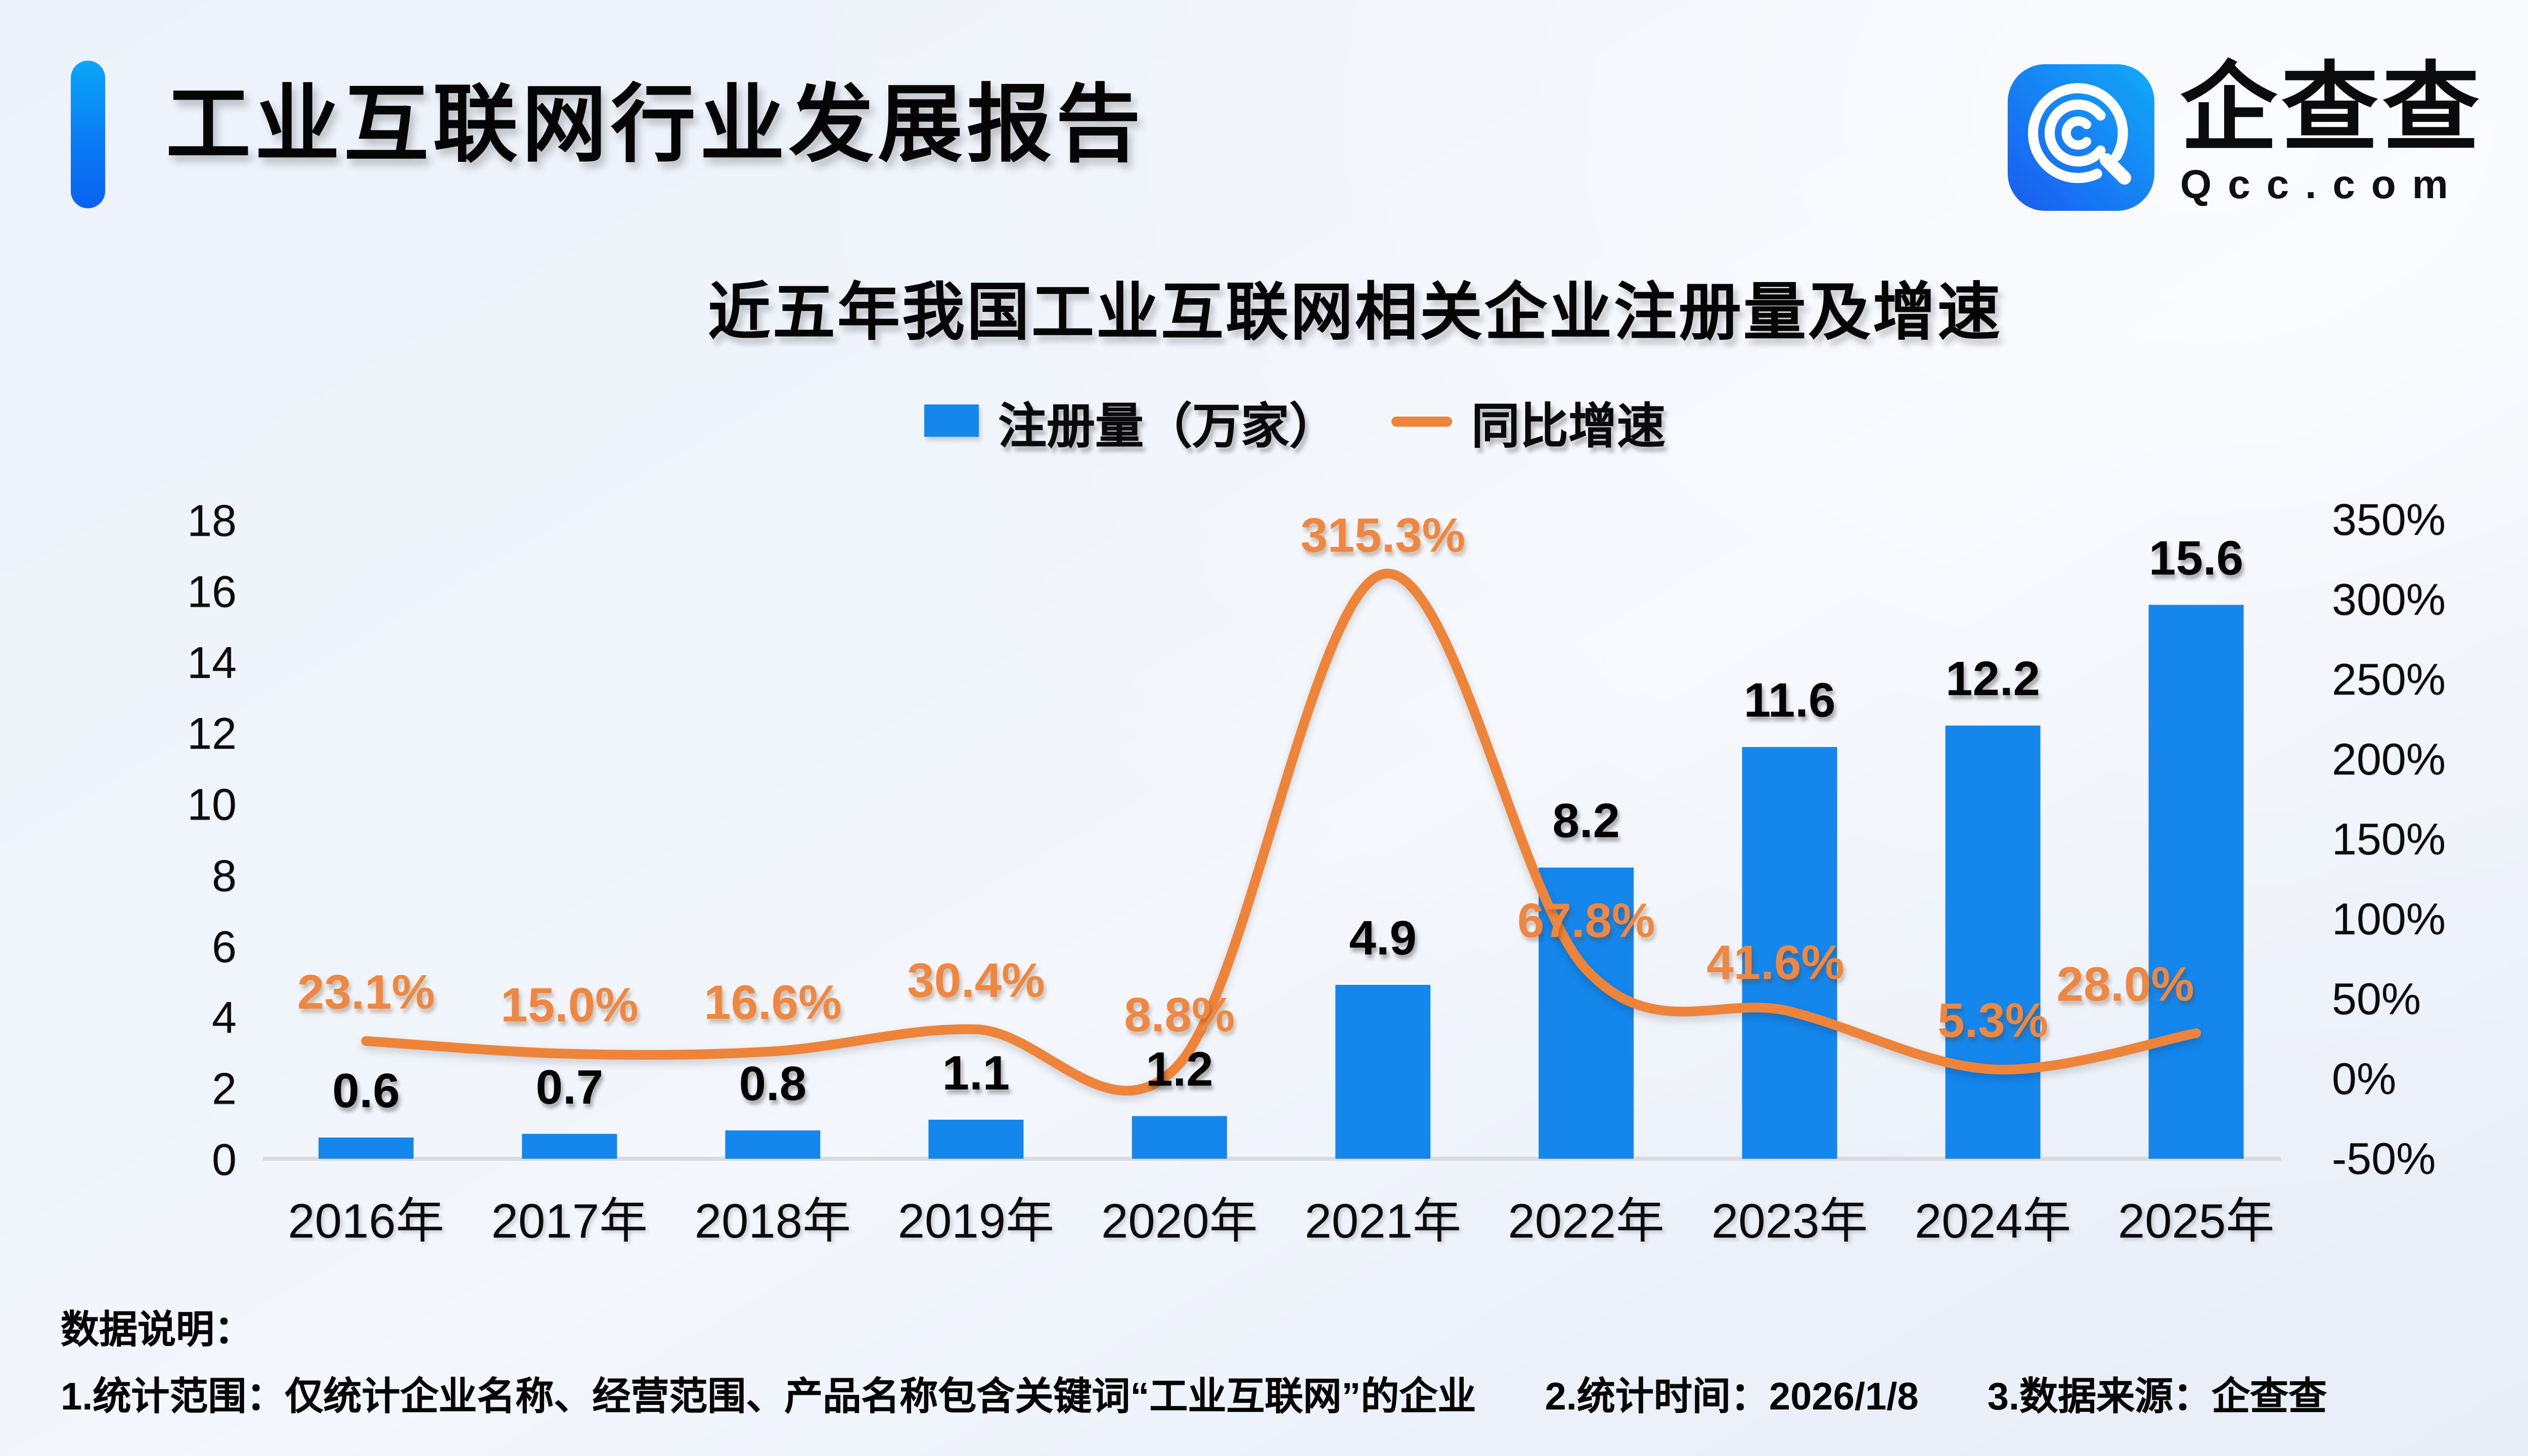  I want to click on qcc-logo-text: 企查查 Qcc.com, so click(2332, 132).